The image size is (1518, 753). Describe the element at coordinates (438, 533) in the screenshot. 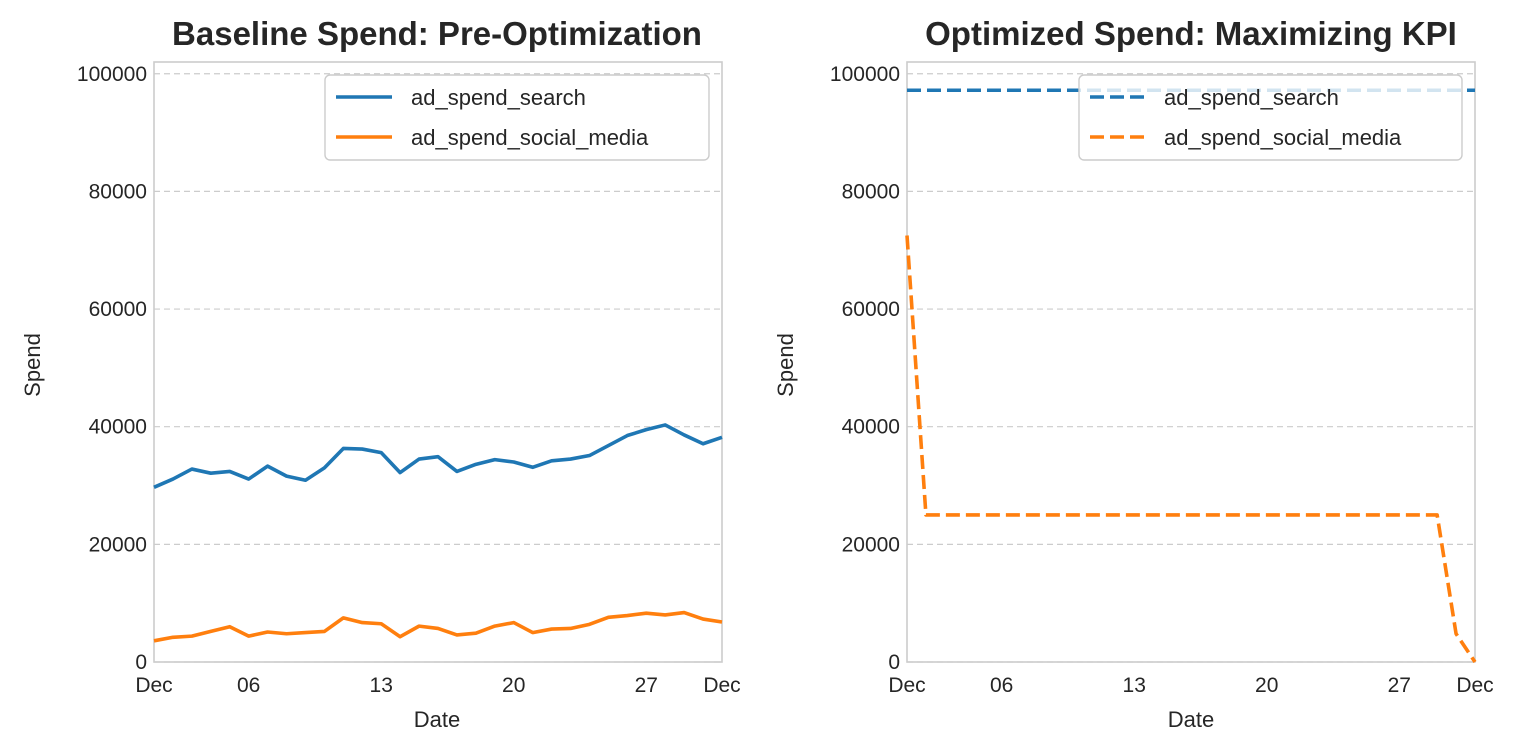

I see `series-lines` at that location.